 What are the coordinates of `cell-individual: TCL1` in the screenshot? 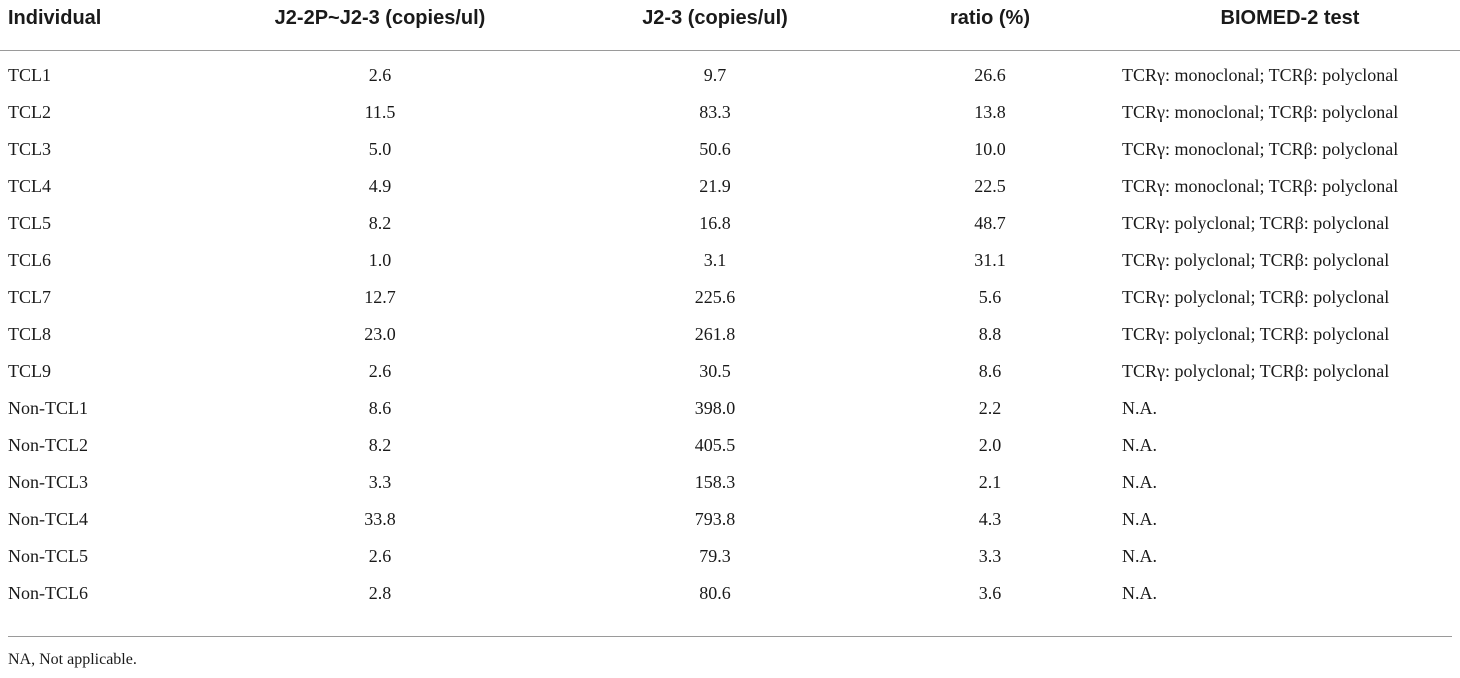 It's located at (29, 75).